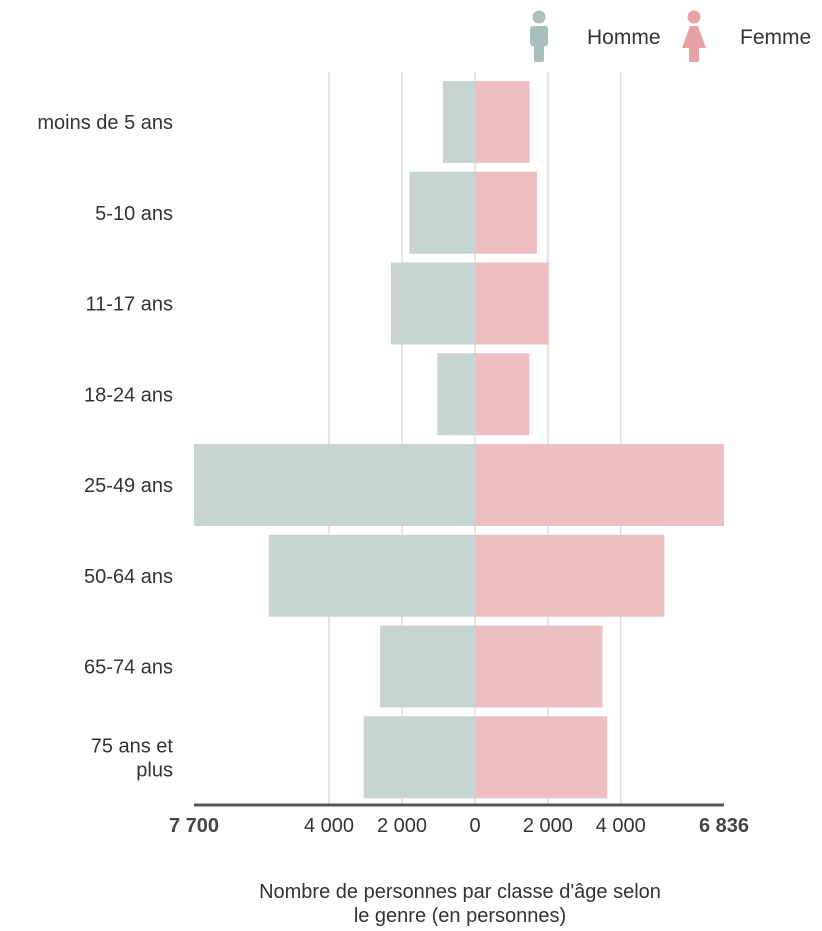 The image size is (822, 931). I want to click on category-label-0: moins de 5 ans, so click(105, 123).